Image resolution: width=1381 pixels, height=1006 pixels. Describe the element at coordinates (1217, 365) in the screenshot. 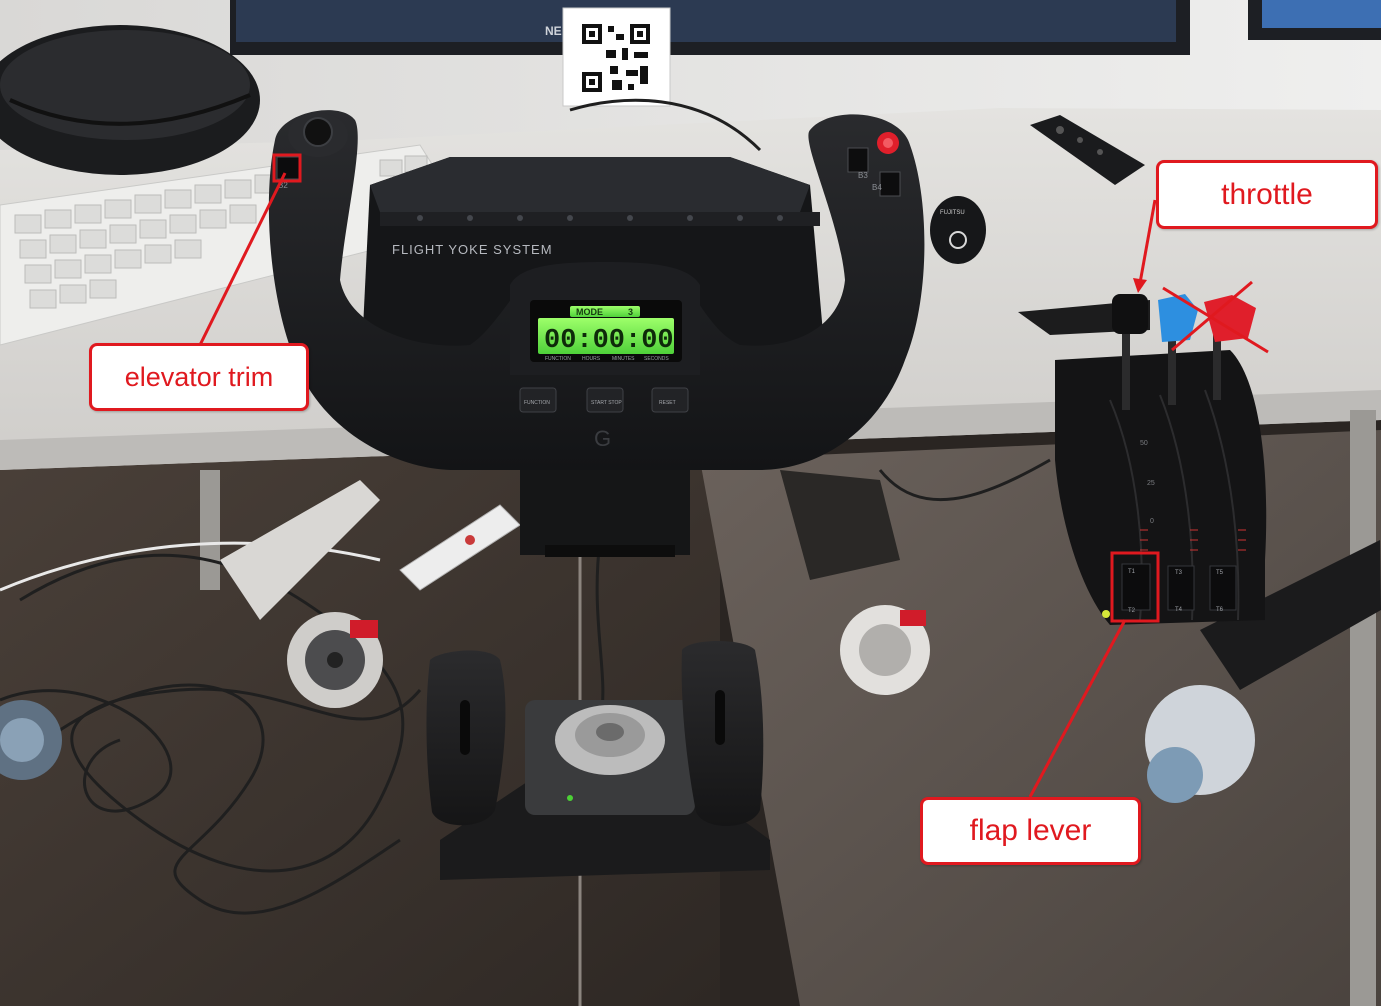

I see `mixture-lever-shaft` at that location.